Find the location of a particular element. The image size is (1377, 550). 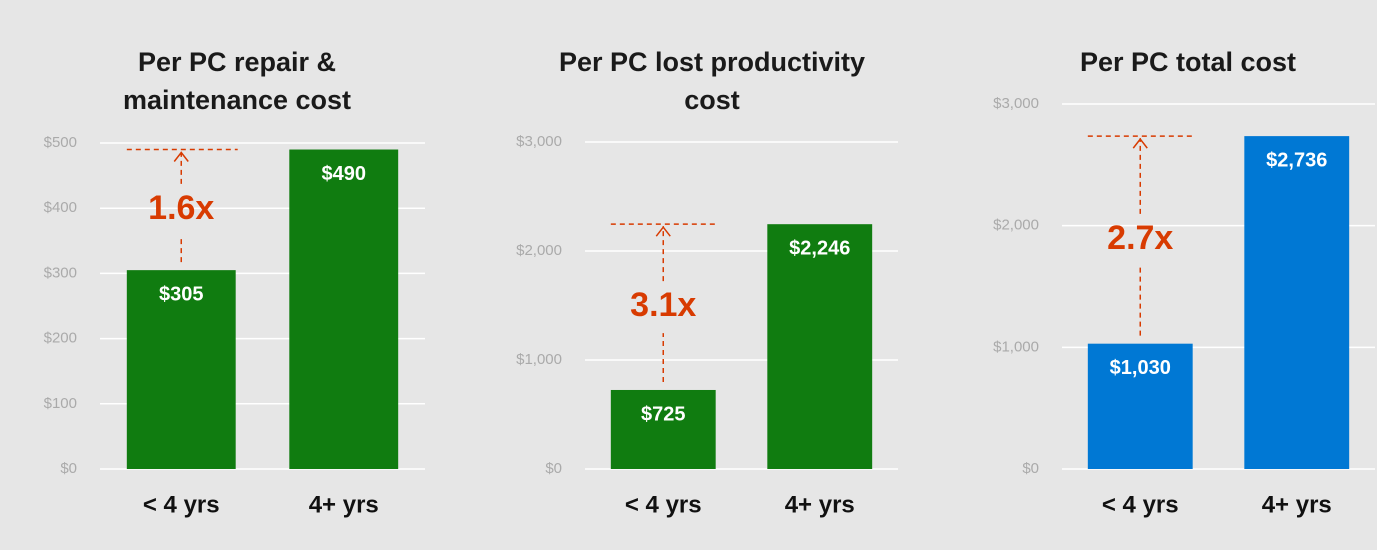

y-tick-label: $100 is located at coordinates (60, 403).